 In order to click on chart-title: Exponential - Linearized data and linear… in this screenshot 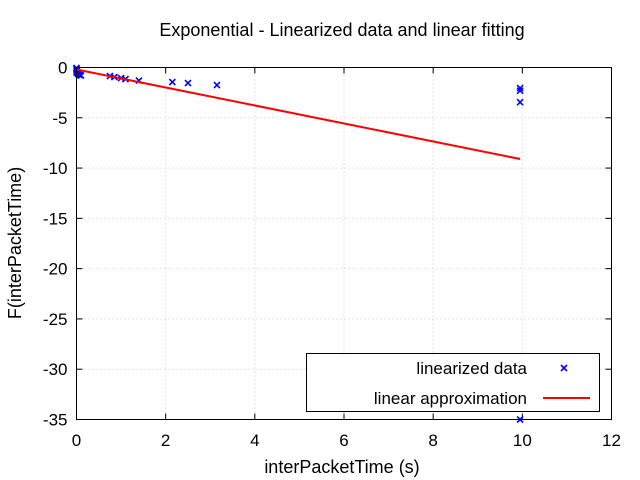, I will do `click(341, 30)`.